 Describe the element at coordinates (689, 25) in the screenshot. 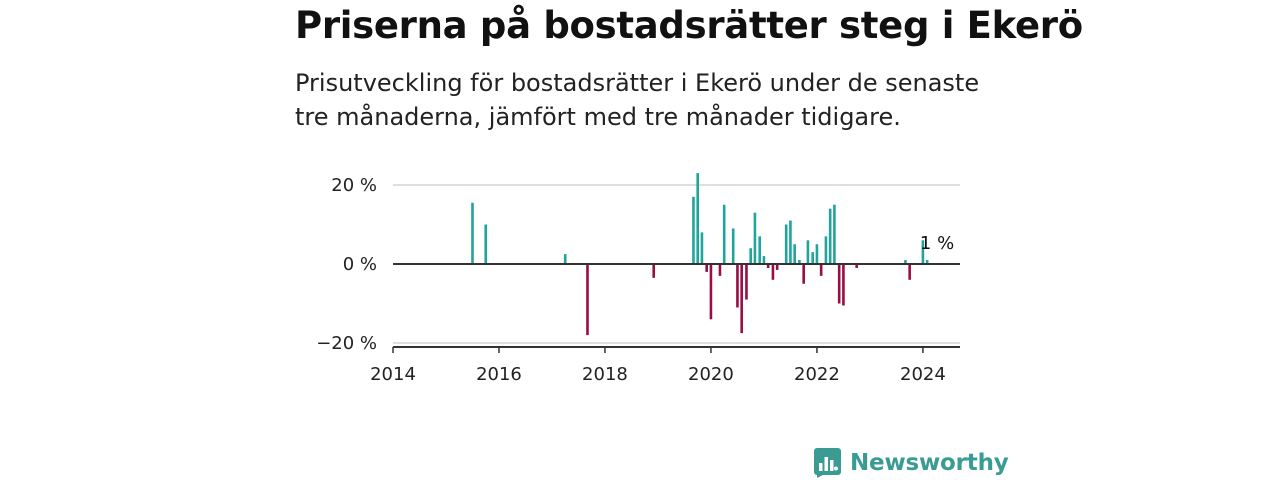

I see `chart-title: Priserna på bostadsrätter steg i Ekerö` at that location.